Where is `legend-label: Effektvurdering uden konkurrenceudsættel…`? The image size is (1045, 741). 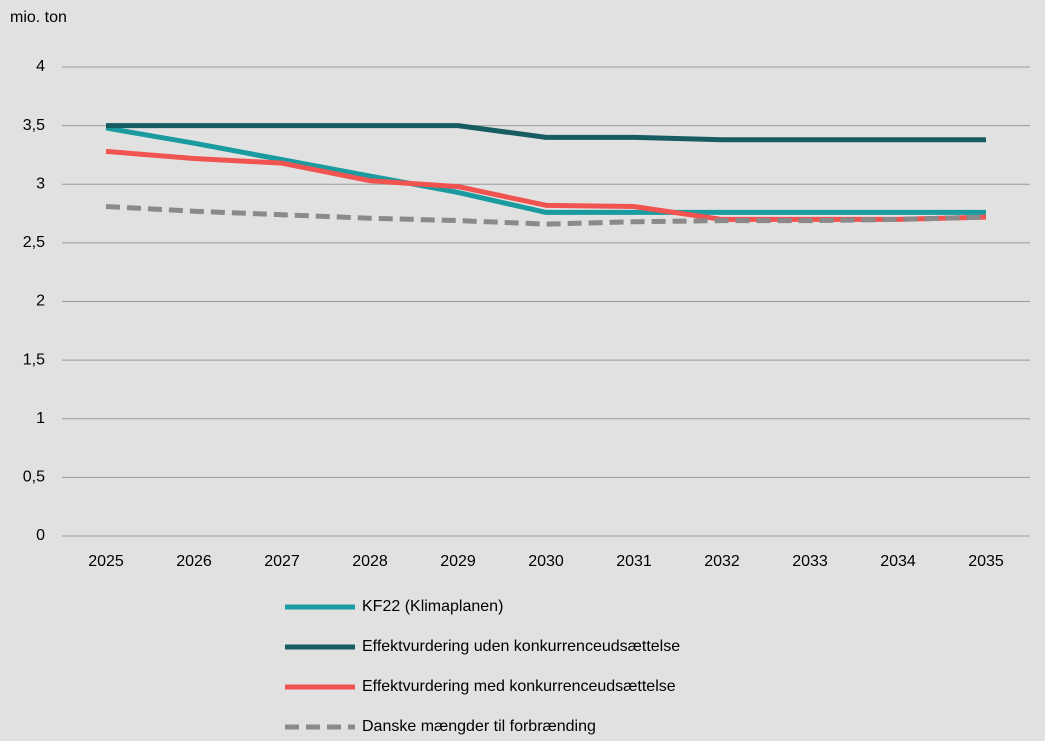 legend-label: Effektvurdering uden konkurrenceudsættel… is located at coordinates (521, 646).